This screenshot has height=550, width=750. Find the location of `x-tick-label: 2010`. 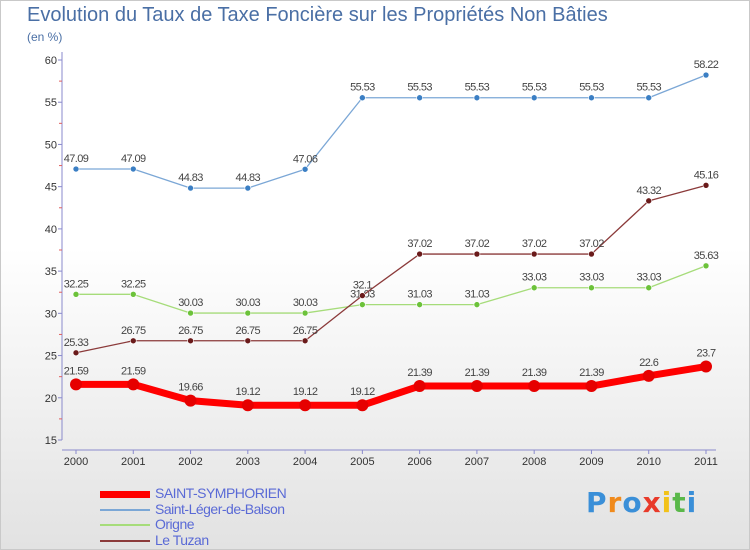

x-tick-label: 2010 is located at coordinates (648, 462).